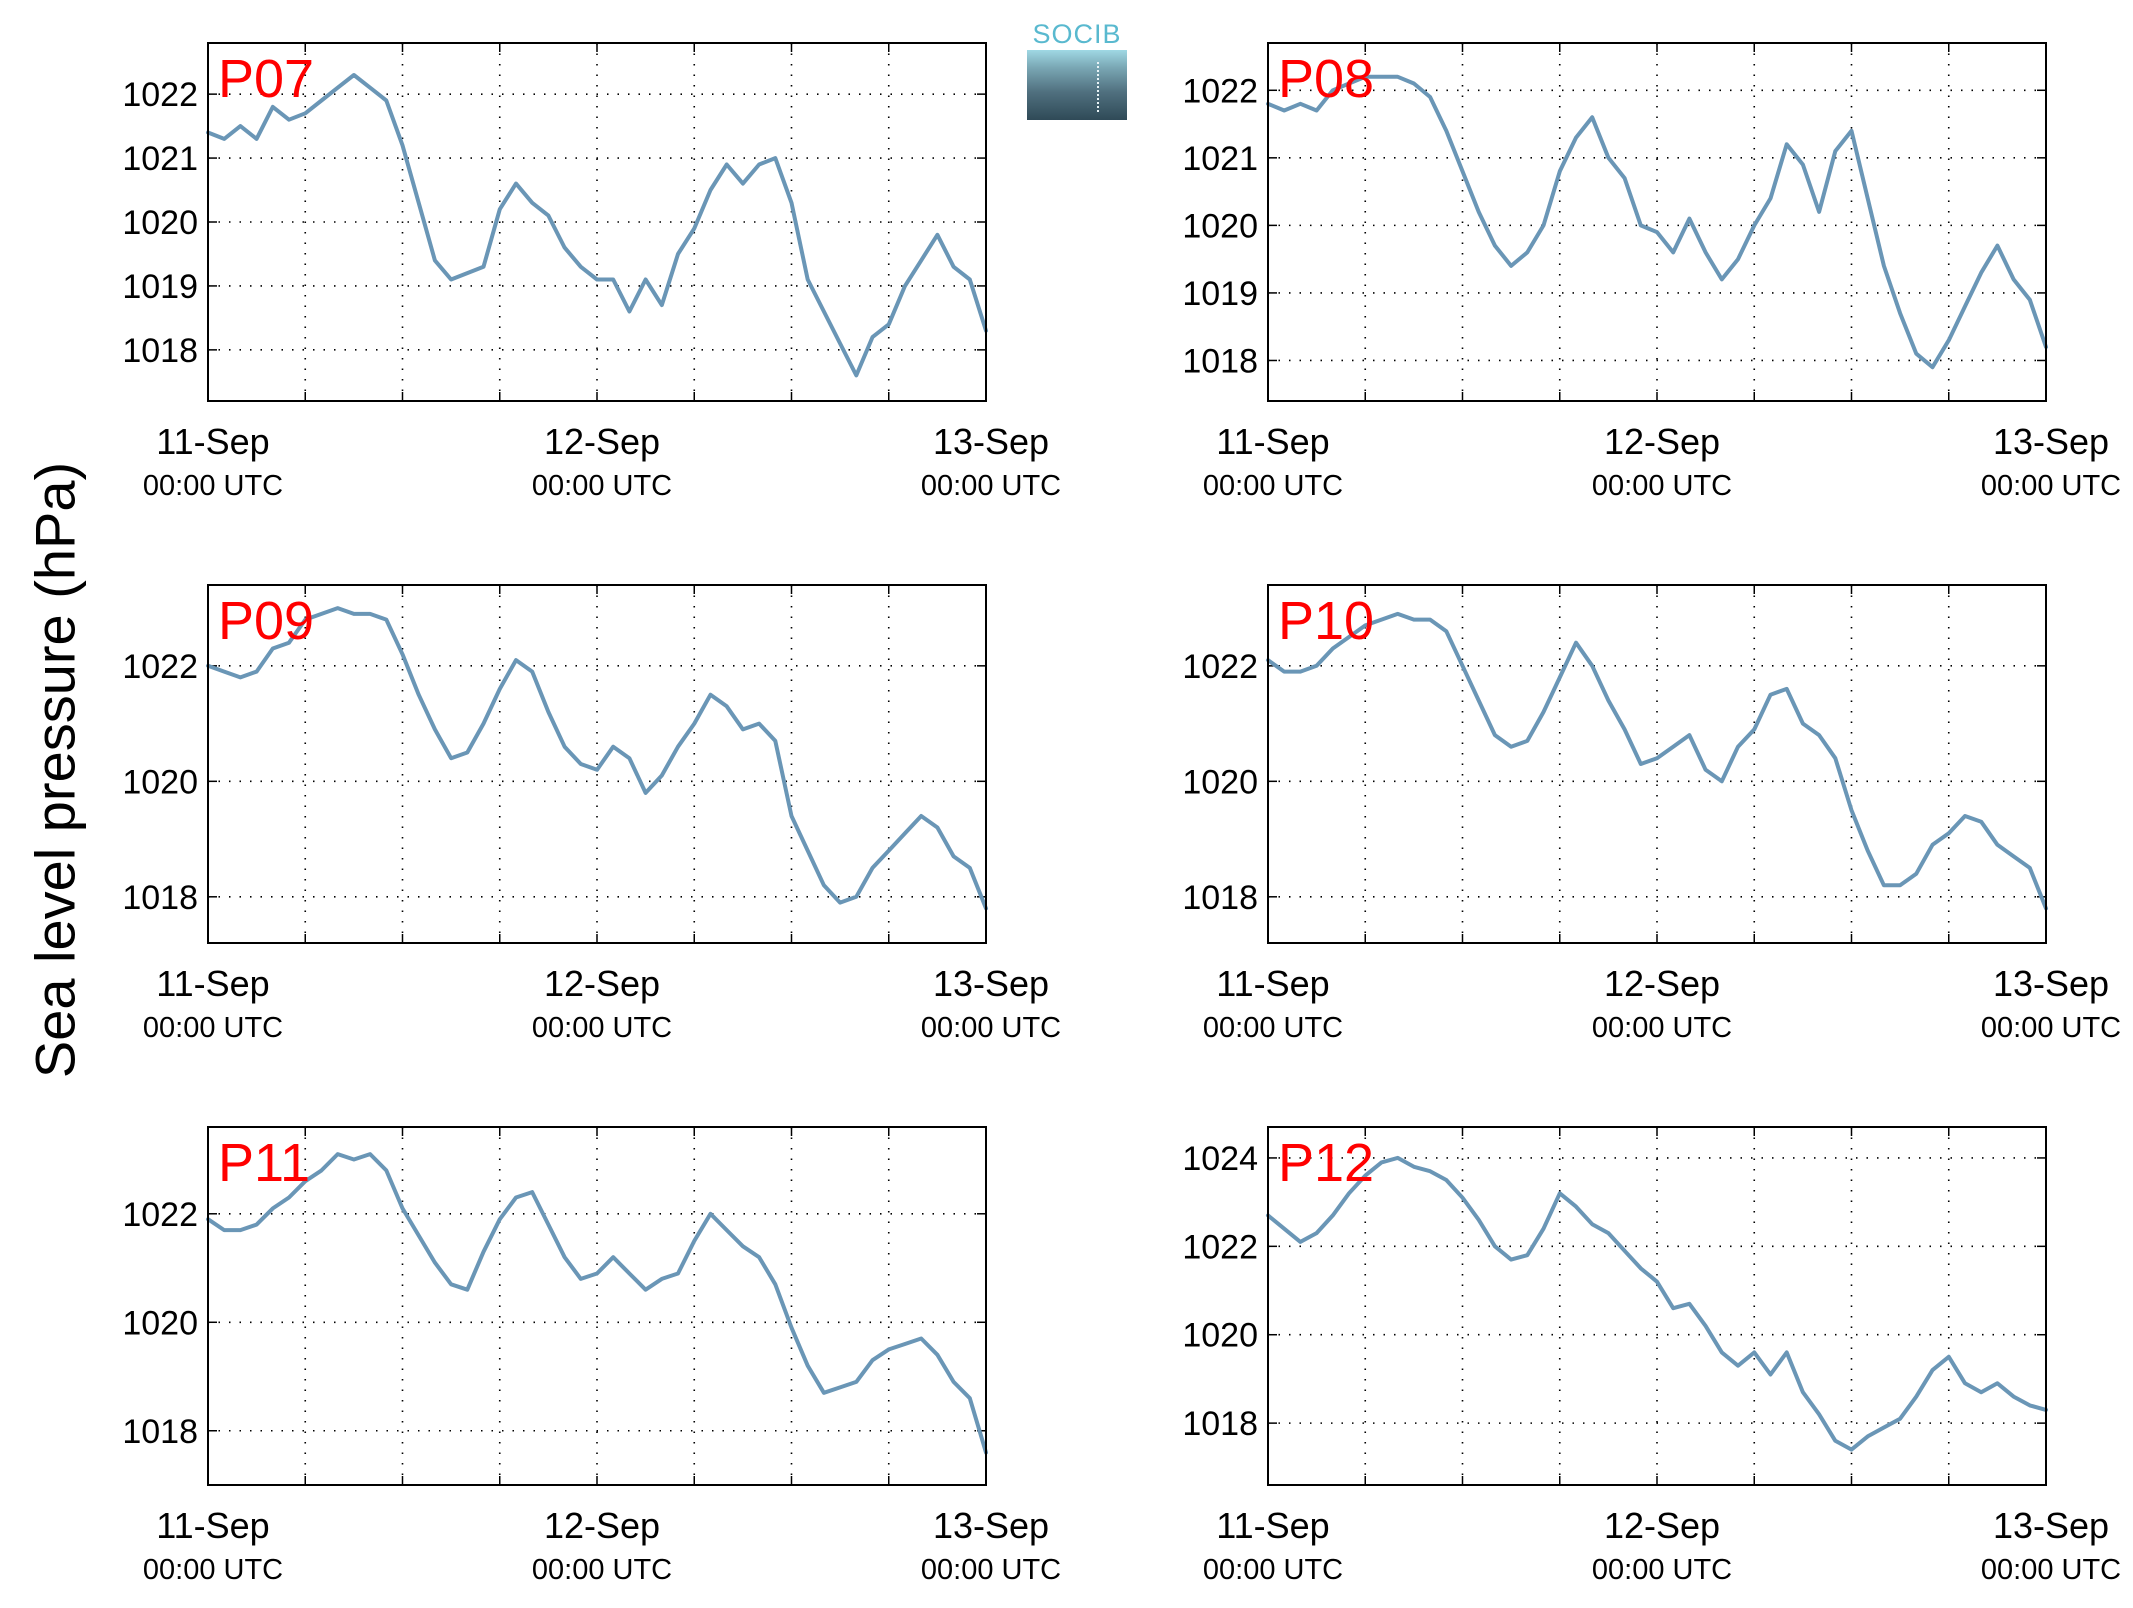 The image size is (2133, 1608). What do you see at coordinates (1077, 85) in the screenshot?
I see `logo-icon` at bounding box center [1077, 85].